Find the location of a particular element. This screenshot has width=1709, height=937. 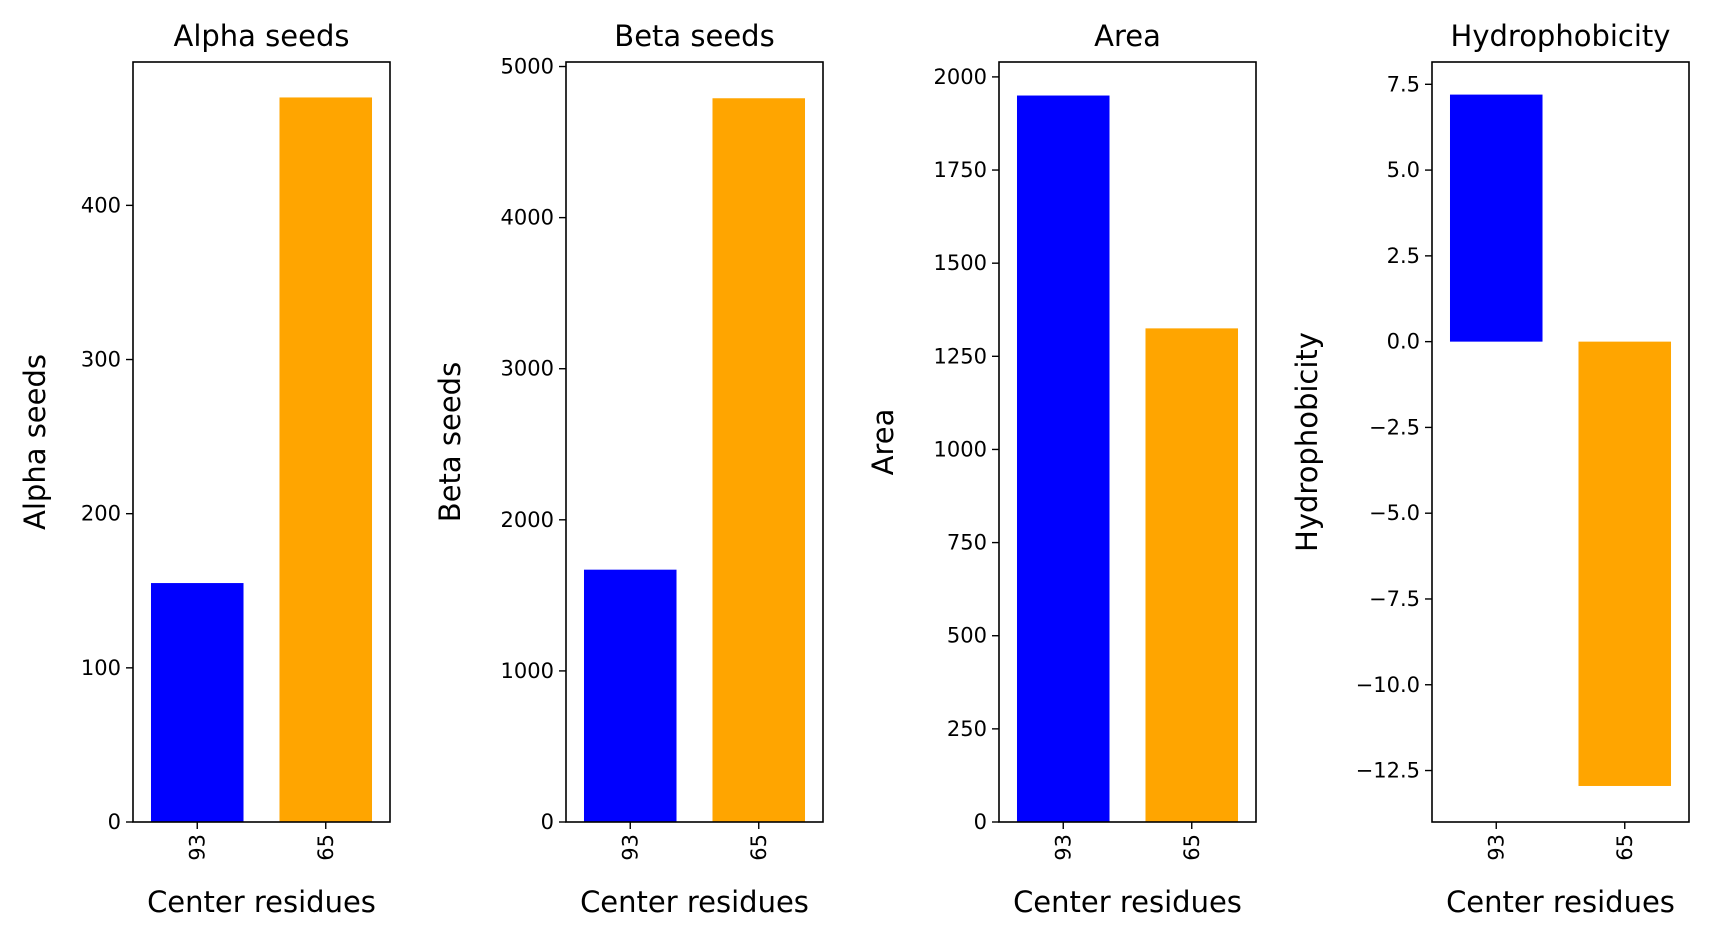

y-tick-label: −12.5 is located at coordinates (1388, 771).